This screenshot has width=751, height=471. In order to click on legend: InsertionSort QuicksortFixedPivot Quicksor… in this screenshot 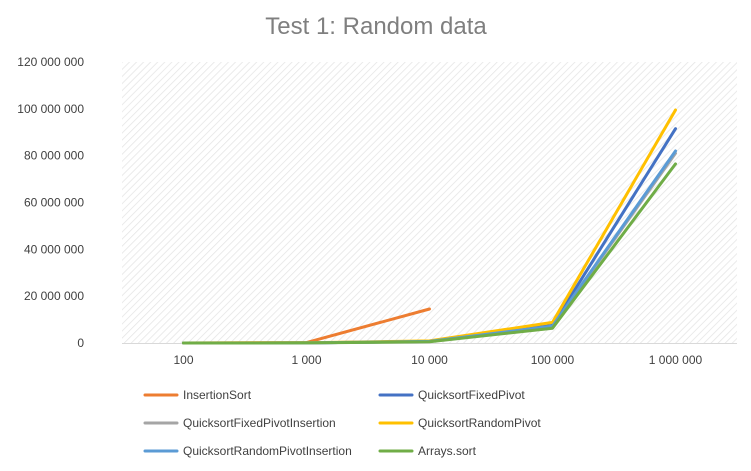, I will do `click(342, 423)`.